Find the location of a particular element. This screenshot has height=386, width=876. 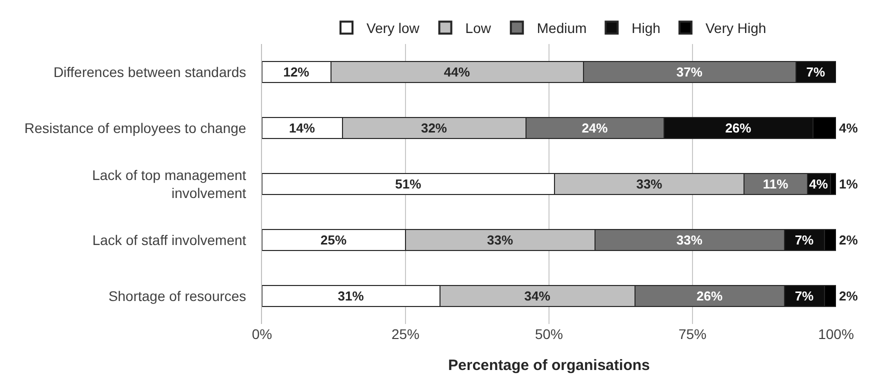

data-label: 32% is located at coordinates (434, 128).